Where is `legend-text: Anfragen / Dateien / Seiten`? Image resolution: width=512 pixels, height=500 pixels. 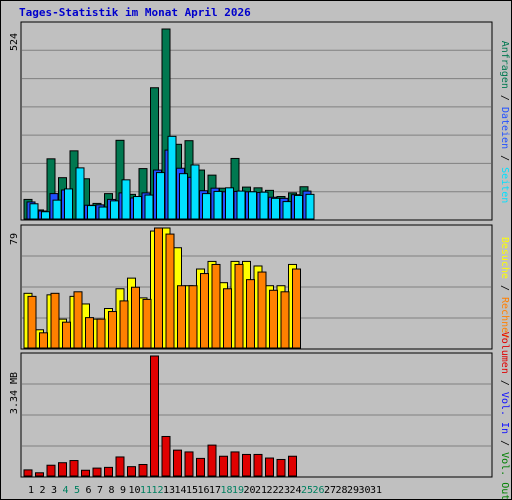
legend-text: Anfragen / Dateien / Seiten is located at coordinates (504, 122).